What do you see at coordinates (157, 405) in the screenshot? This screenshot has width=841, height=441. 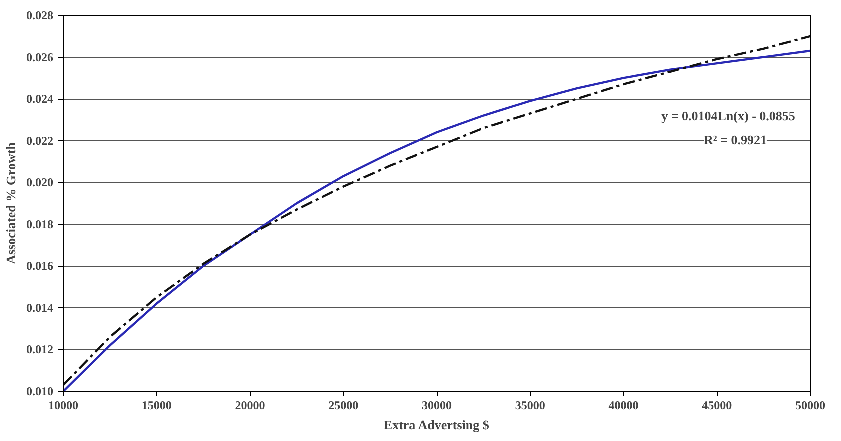 I see `x-tick-label: 15000` at bounding box center [157, 405].